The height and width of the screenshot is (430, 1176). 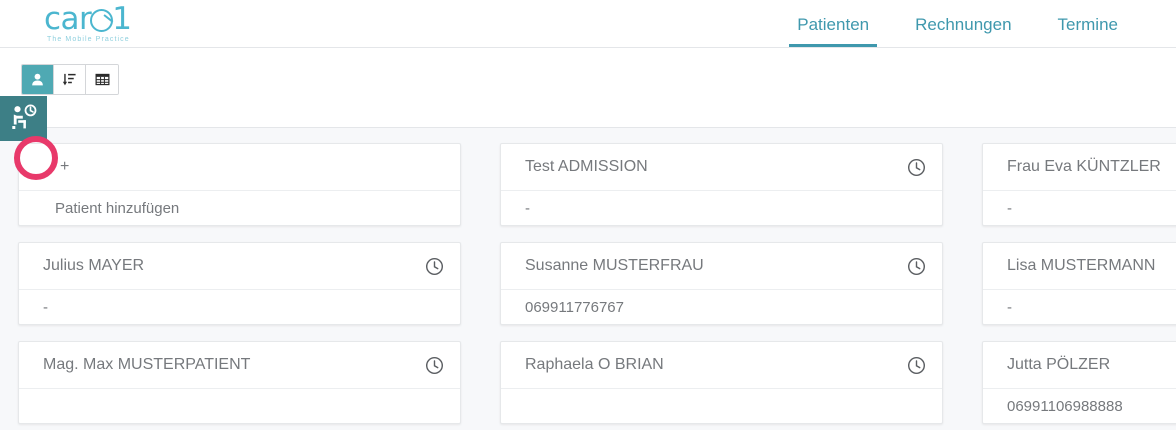 I want to click on person-card-icon, so click(x=37, y=79).